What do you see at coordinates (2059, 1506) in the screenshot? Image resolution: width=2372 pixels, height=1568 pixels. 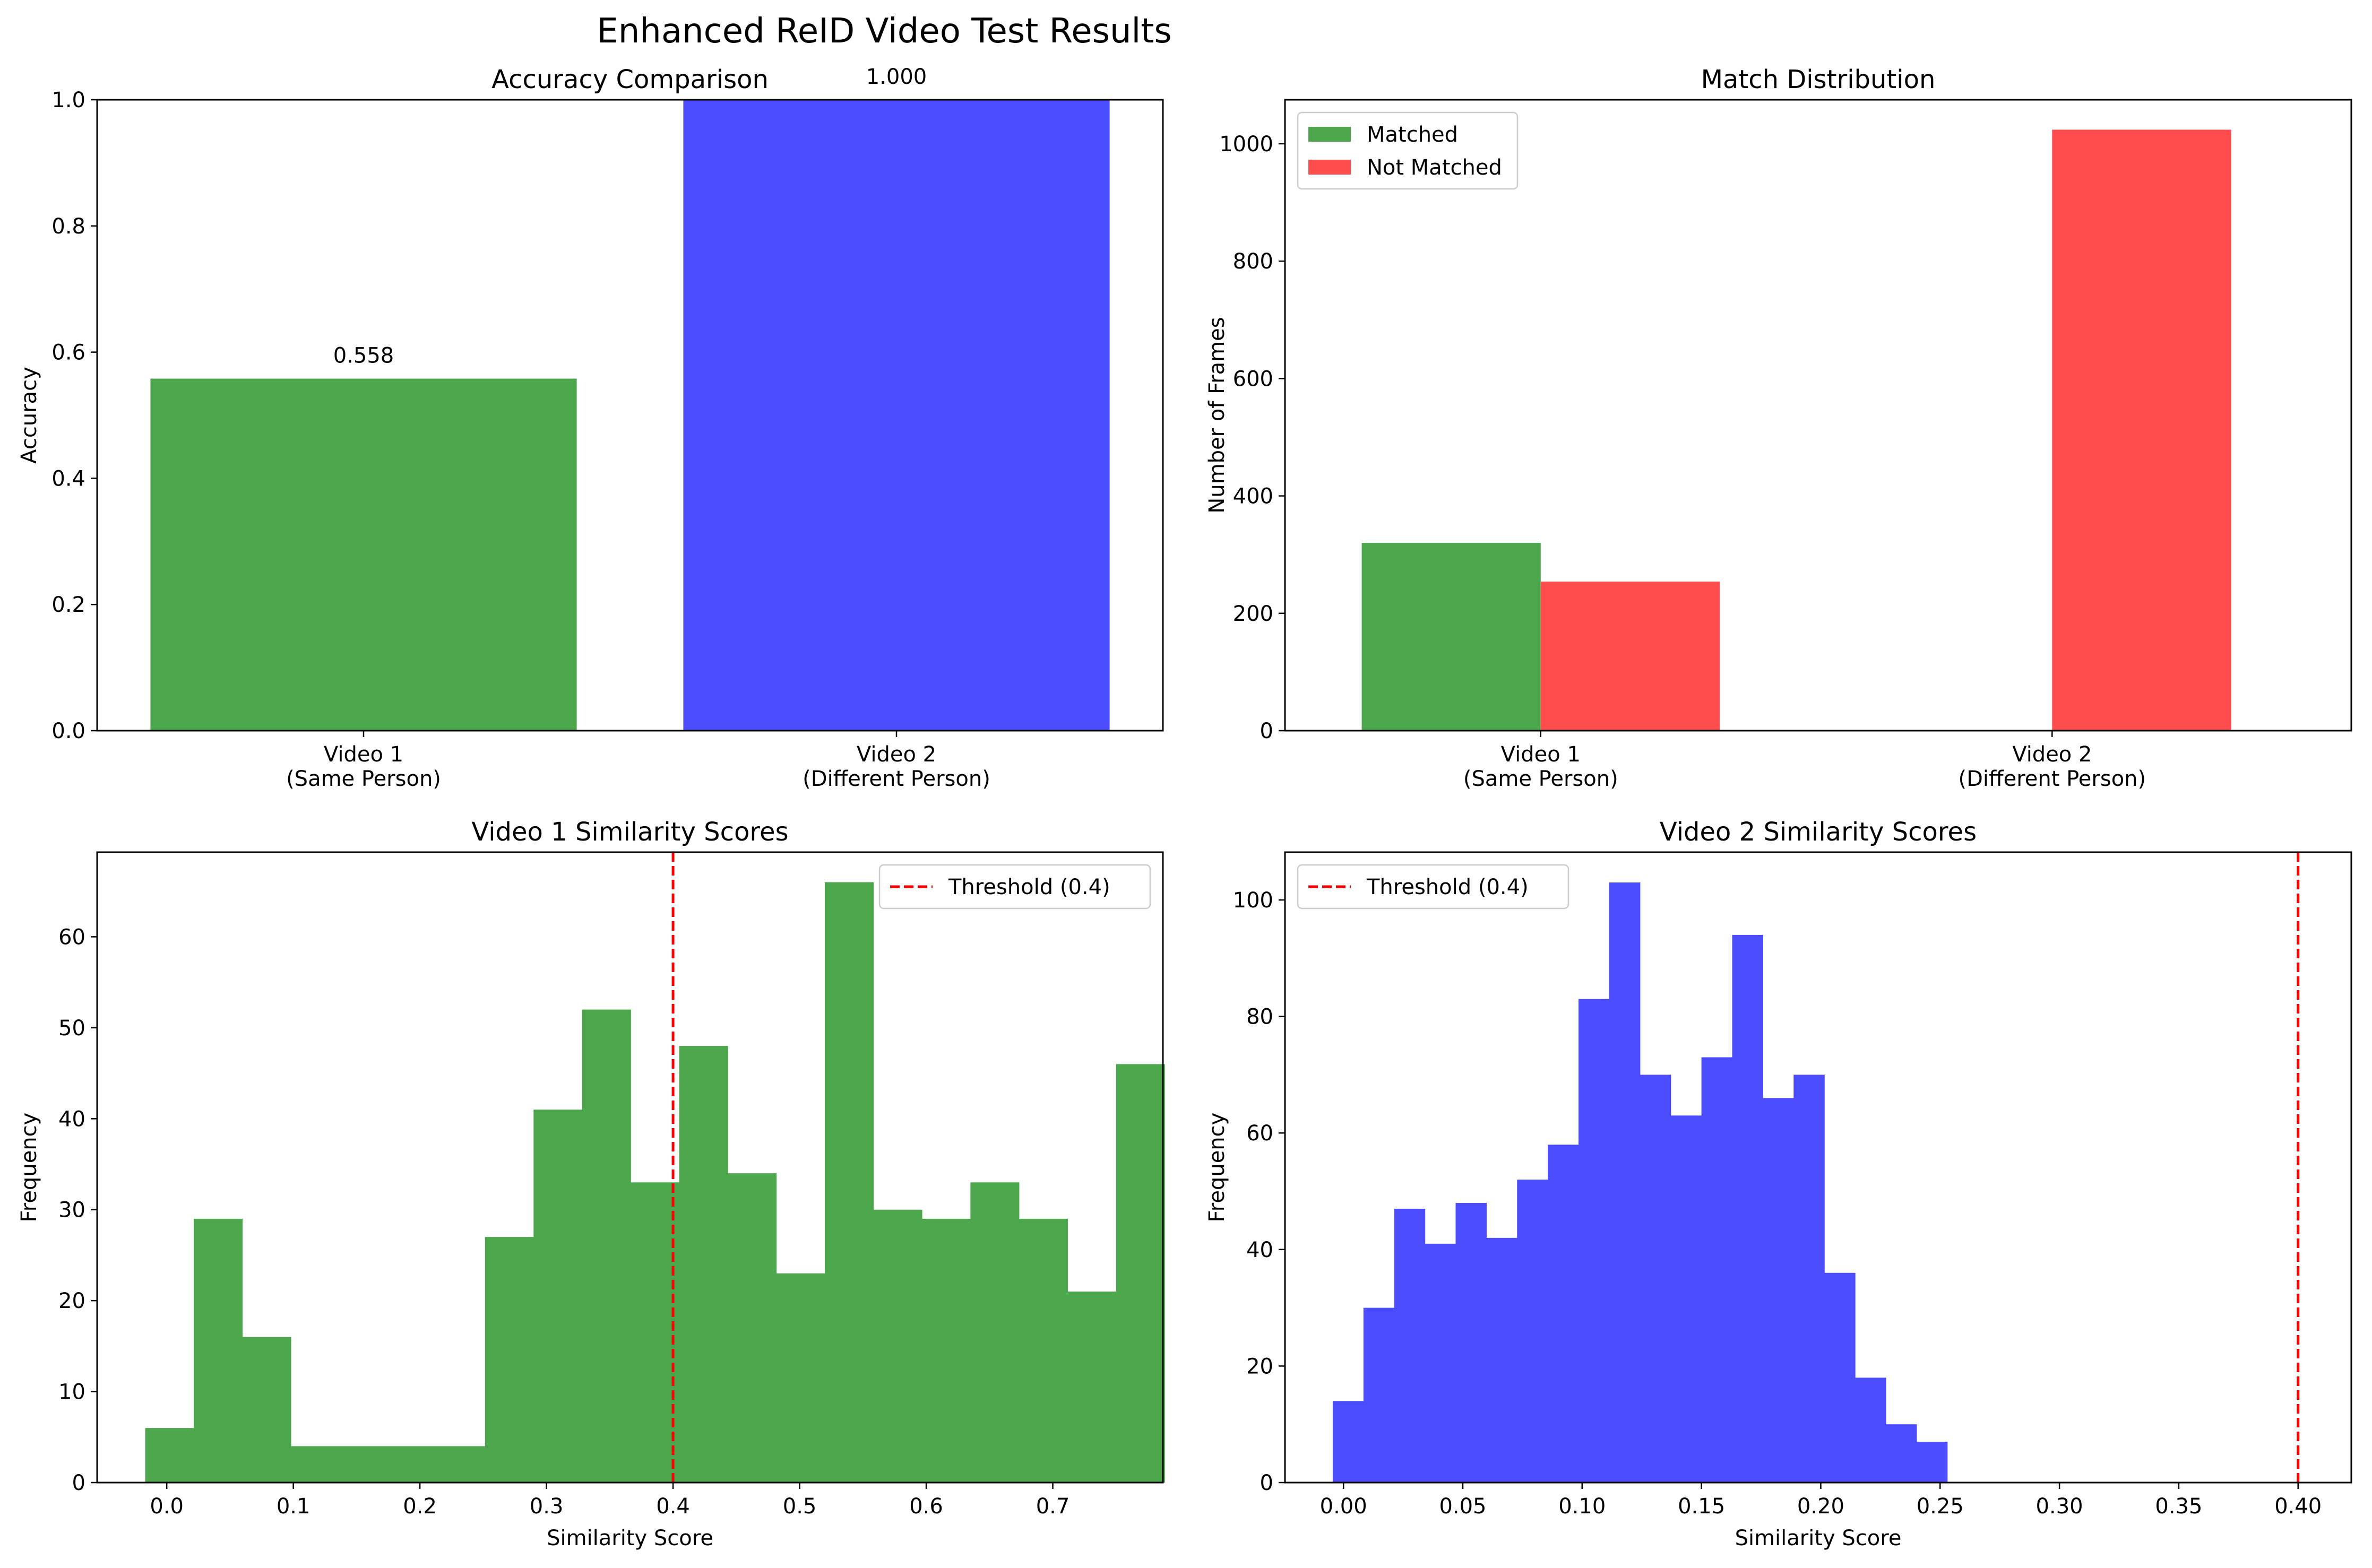 I see `x-tick-label: 0.30` at bounding box center [2059, 1506].